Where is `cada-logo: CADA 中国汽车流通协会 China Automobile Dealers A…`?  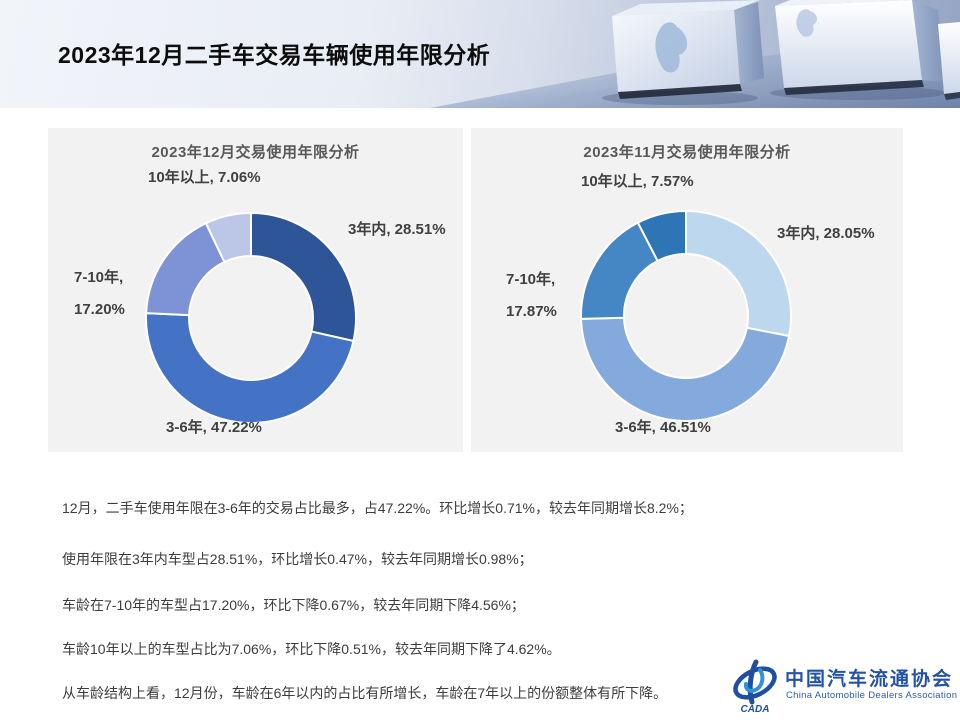 cada-logo: CADA 中国汽车流通协会 China Automobile Dealers A… is located at coordinates (844, 686).